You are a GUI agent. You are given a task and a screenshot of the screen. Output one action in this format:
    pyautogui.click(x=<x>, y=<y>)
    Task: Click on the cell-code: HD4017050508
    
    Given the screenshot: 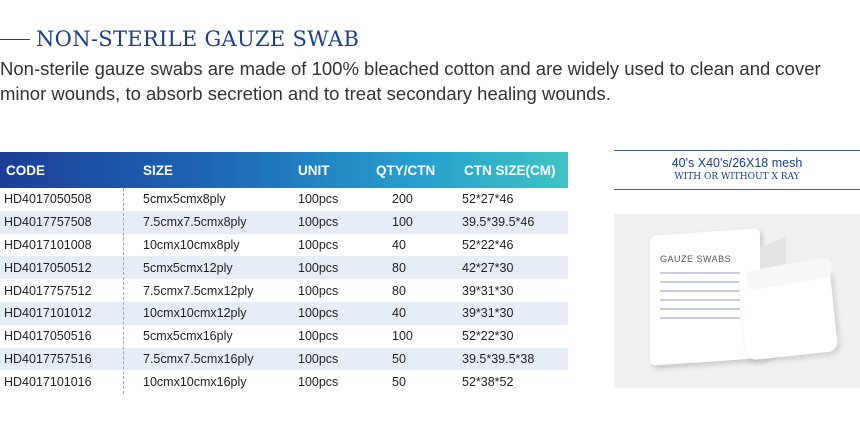 What is the action you would take?
    pyautogui.click(x=48, y=199)
    